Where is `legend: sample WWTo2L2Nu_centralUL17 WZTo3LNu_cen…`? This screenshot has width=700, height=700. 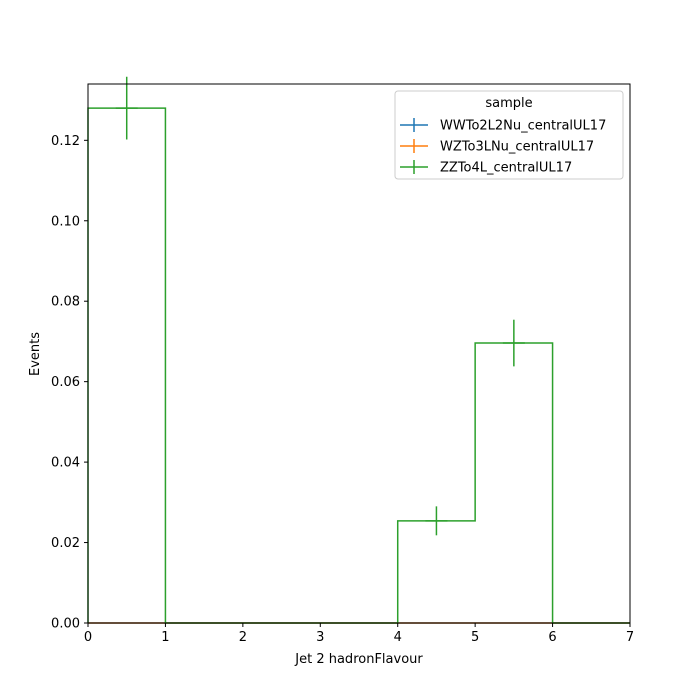
legend: sample WWTo2L2Nu_centralUL17 WZTo3LNu_cen… is located at coordinates (509, 135).